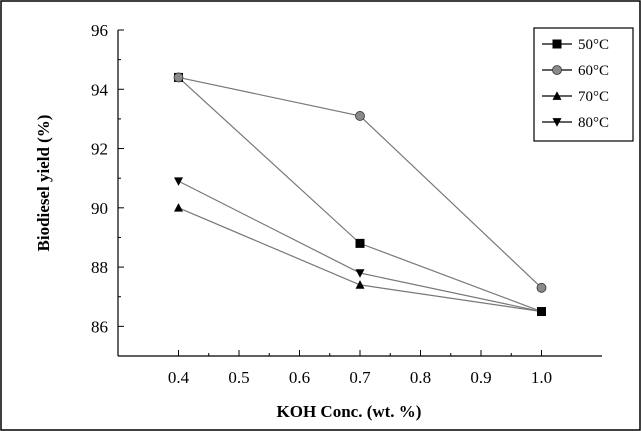 The height and width of the screenshot is (431, 641). I want to click on y-tick-label: 86, so click(99, 326).